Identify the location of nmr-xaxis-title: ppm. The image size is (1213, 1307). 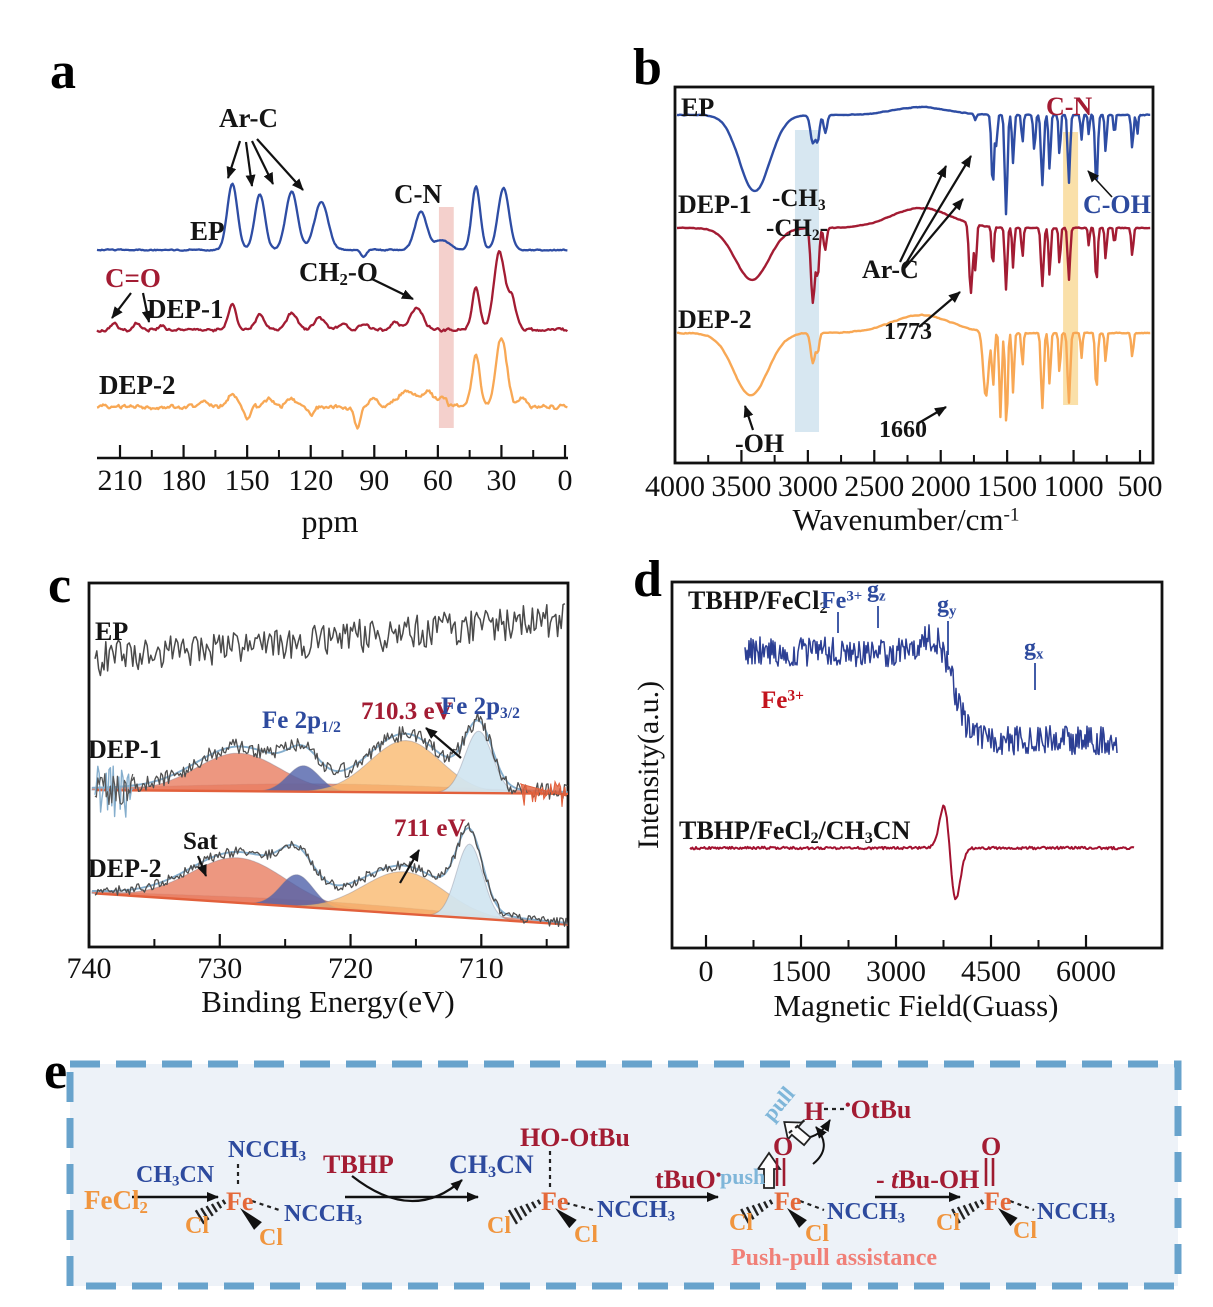
(330, 521).